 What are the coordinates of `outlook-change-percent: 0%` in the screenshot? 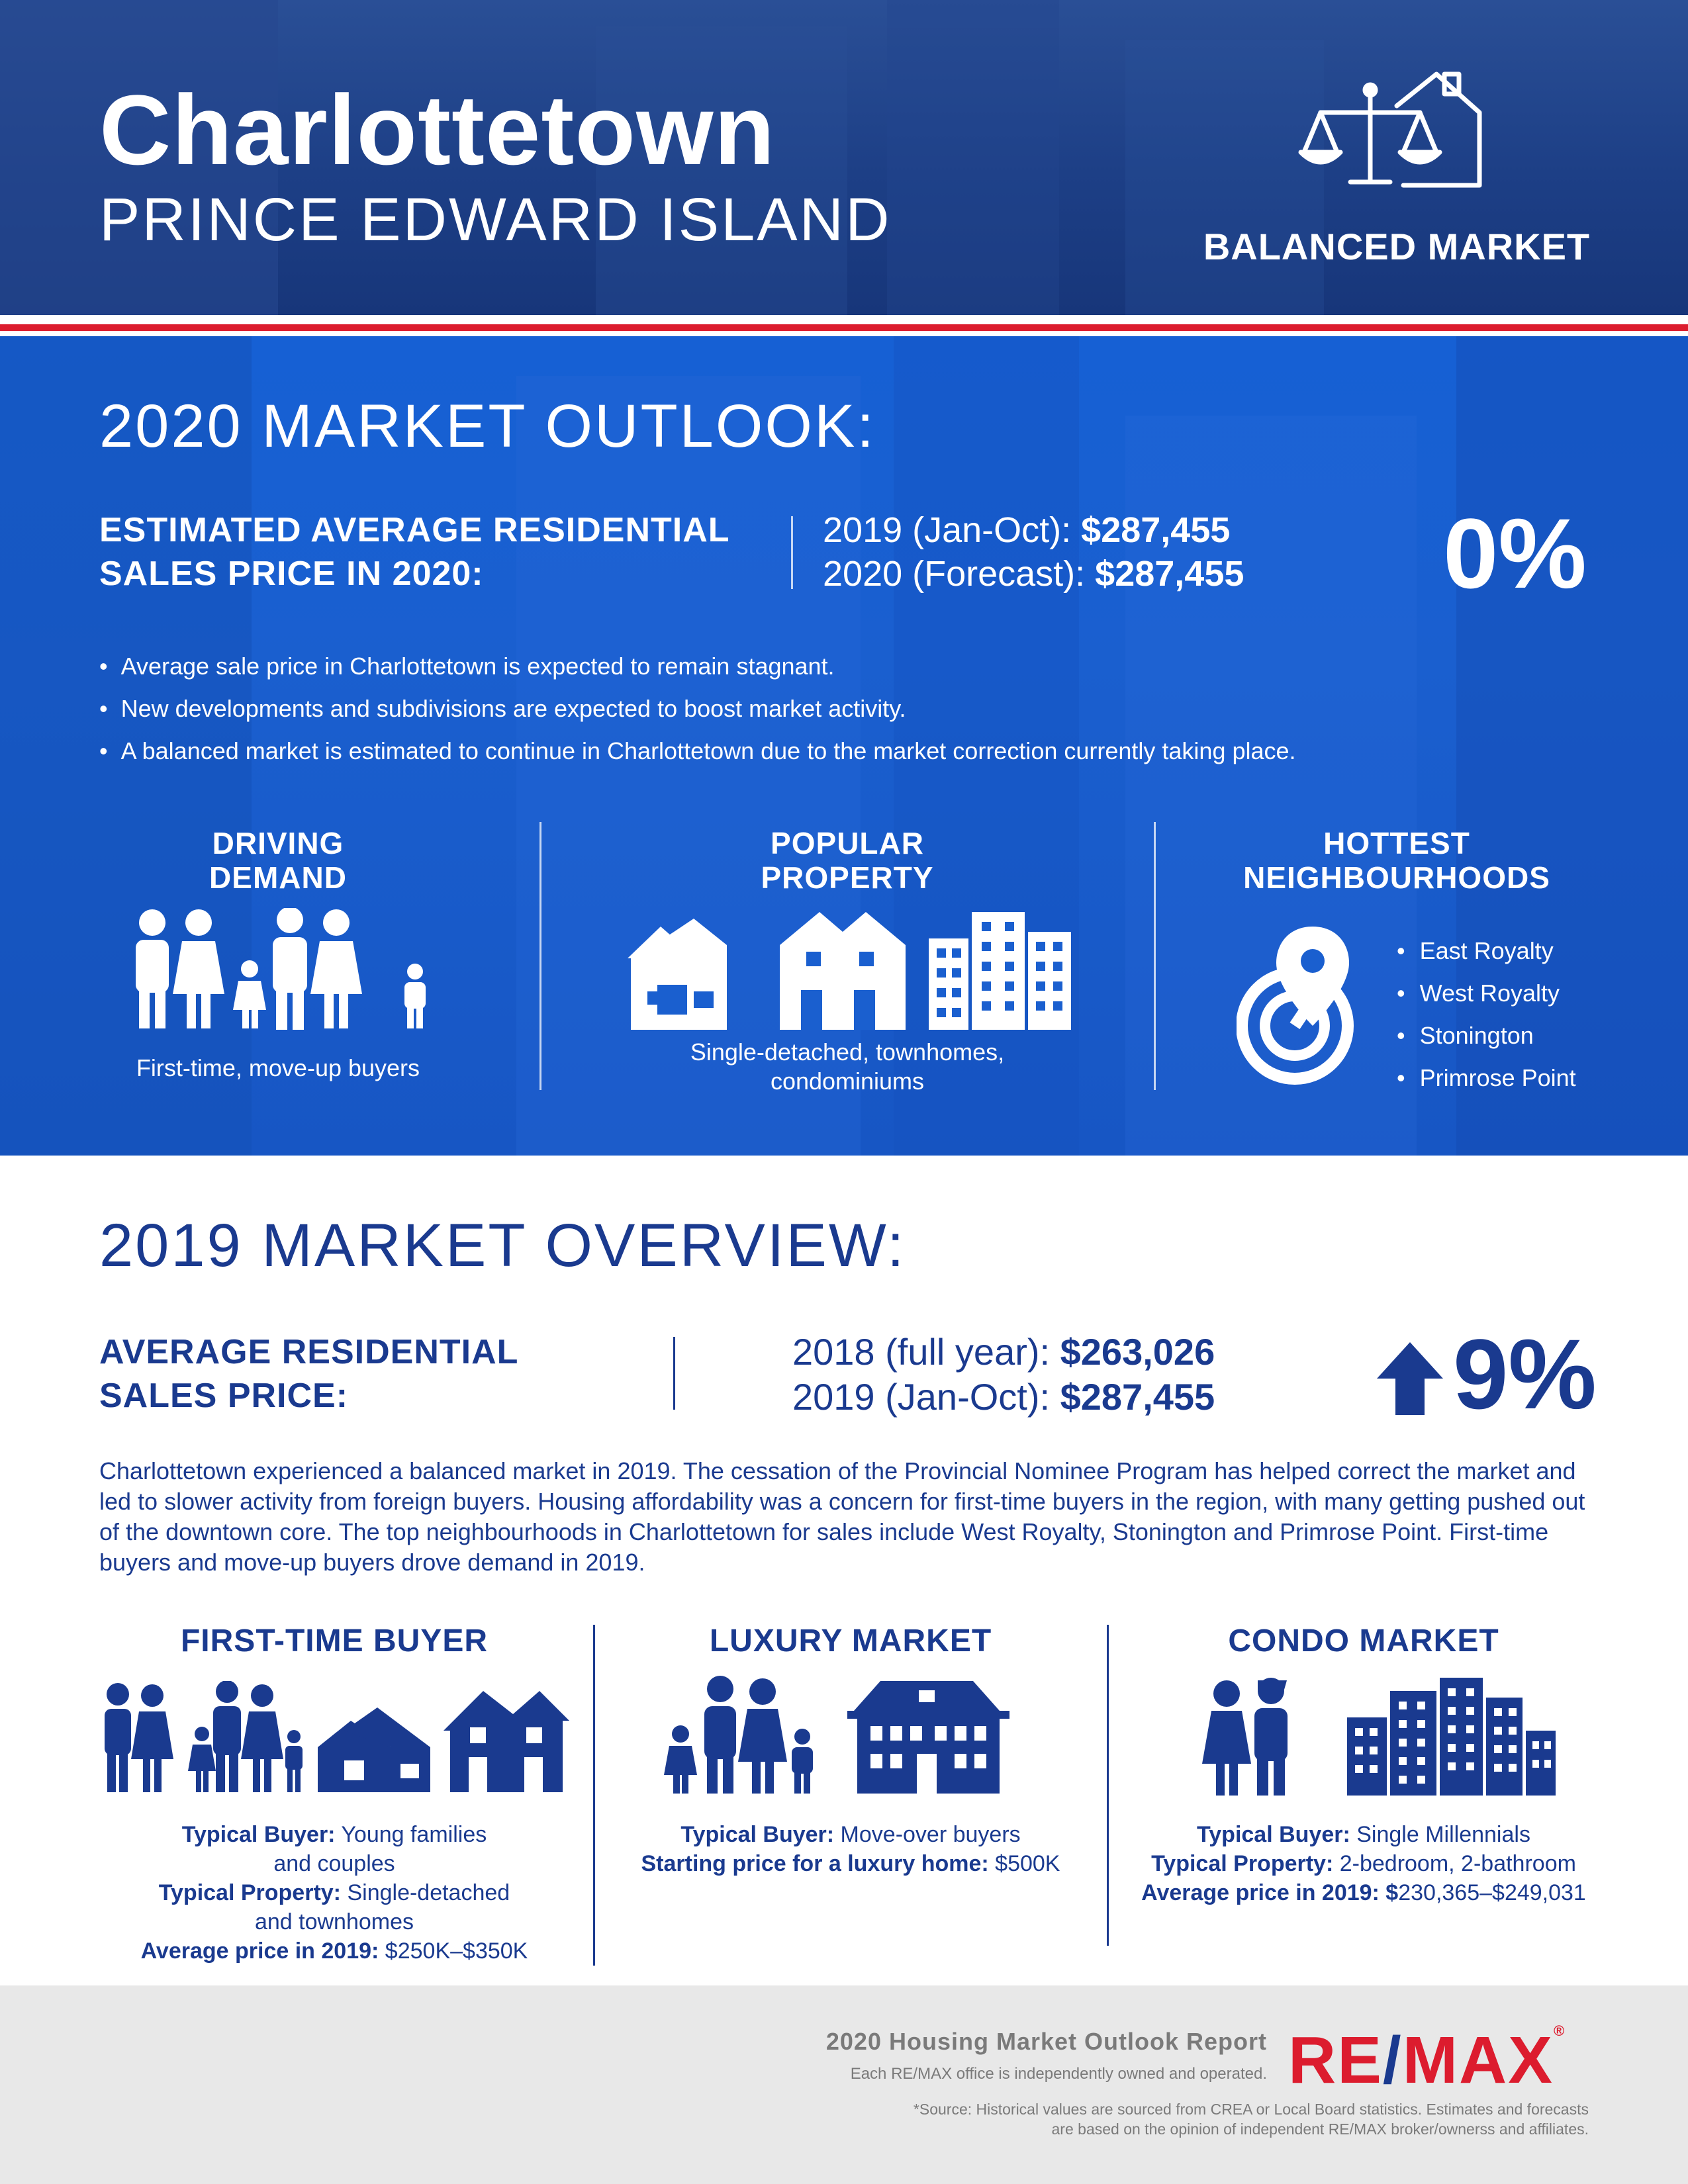 It's located at (1515, 553).